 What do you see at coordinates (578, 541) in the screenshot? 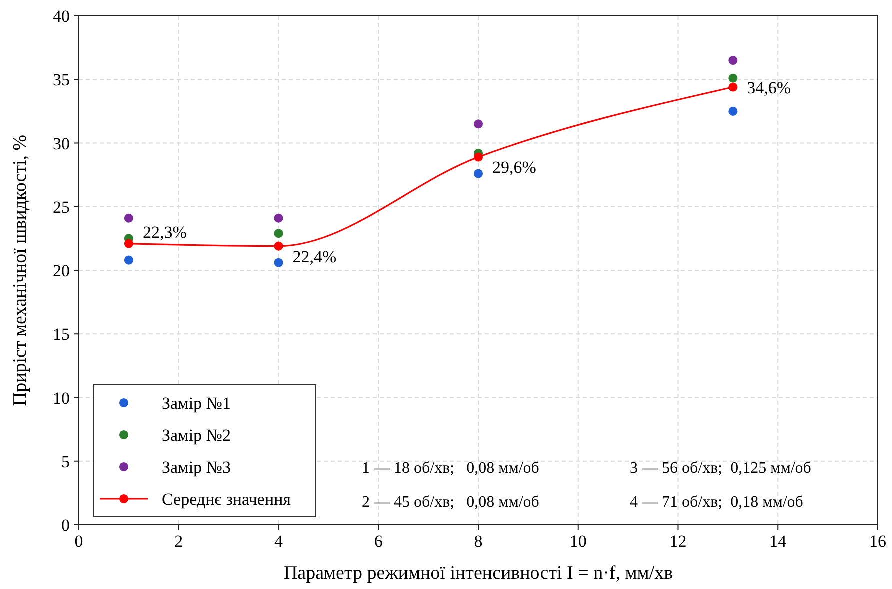
I see `x-tick-label: 10` at bounding box center [578, 541].